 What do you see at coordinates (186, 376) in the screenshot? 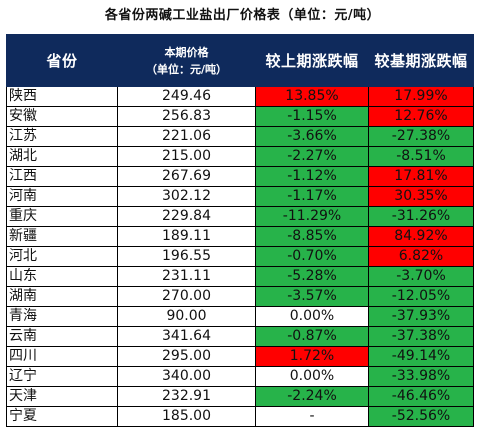
I see `price-cell: 340.00` at bounding box center [186, 376].